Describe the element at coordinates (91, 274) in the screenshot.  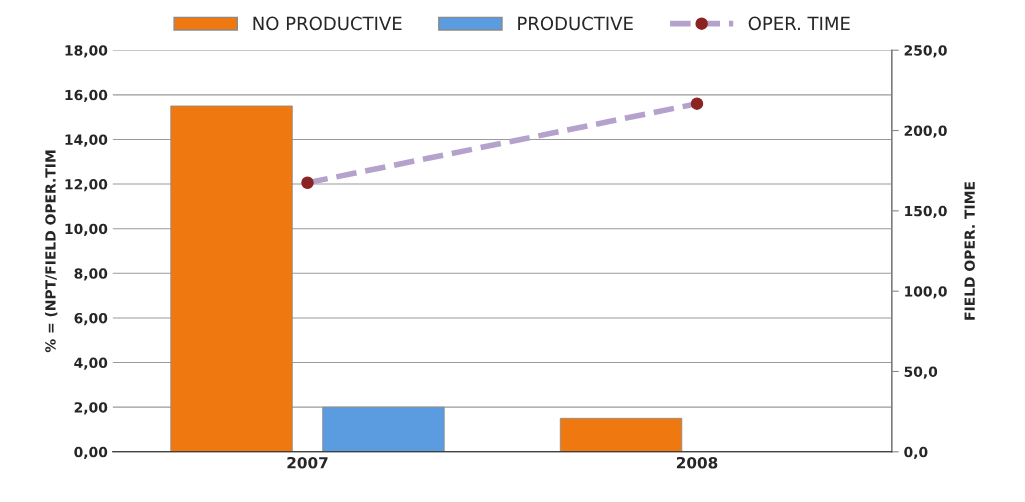
I see `y-tick-label: 8,00` at that location.